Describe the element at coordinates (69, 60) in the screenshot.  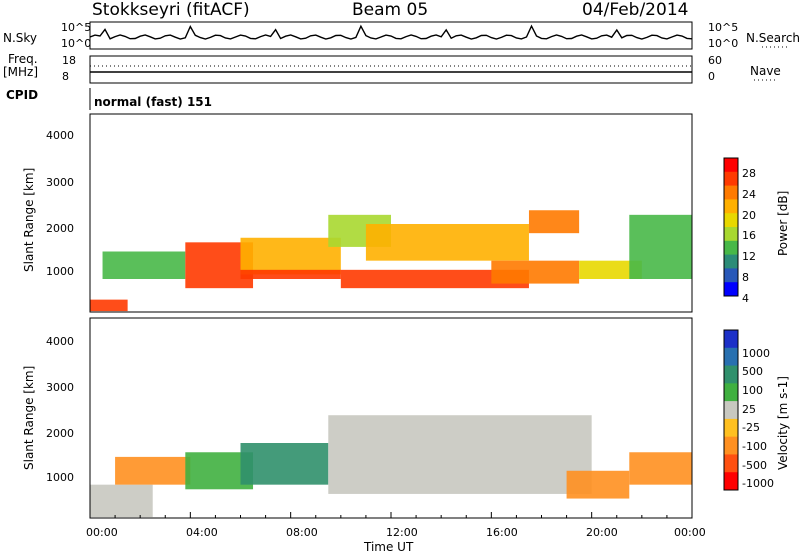
I see `freq-tick-top: 18` at that location.